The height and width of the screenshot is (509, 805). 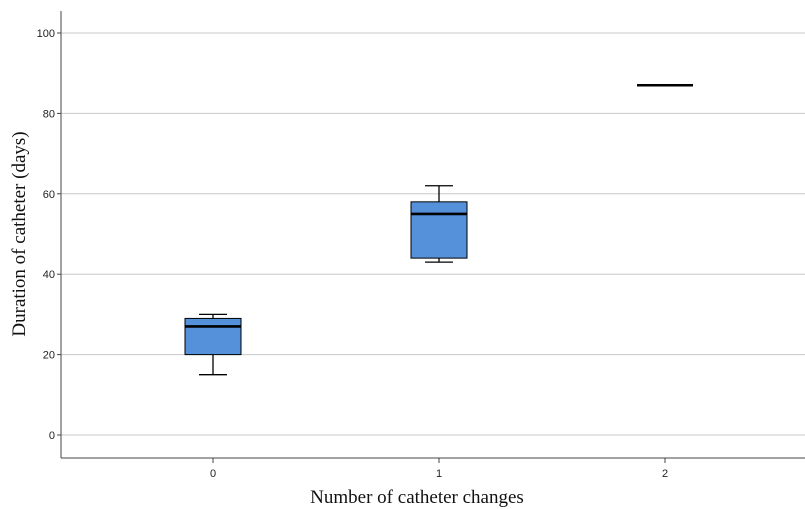 I want to click on x-tick-label: 0, so click(x=213, y=474).